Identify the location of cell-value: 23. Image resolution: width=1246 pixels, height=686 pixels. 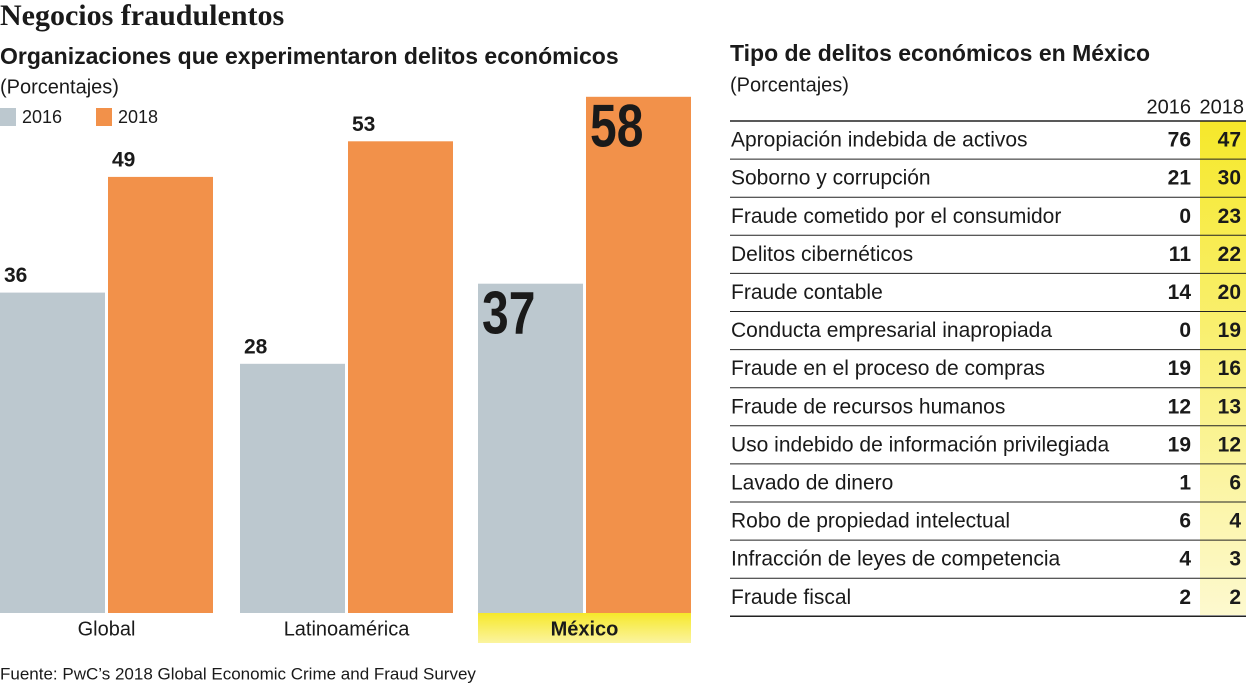
(1229, 216).